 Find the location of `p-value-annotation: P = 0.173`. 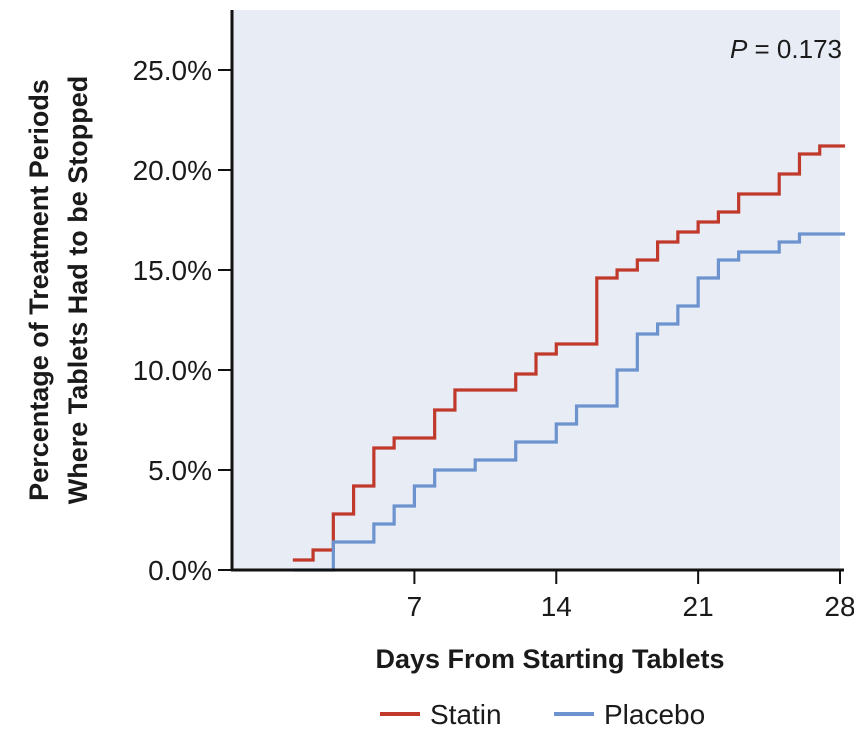

p-value-annotation: P = 0.173 is located at coordinates (786, 49).